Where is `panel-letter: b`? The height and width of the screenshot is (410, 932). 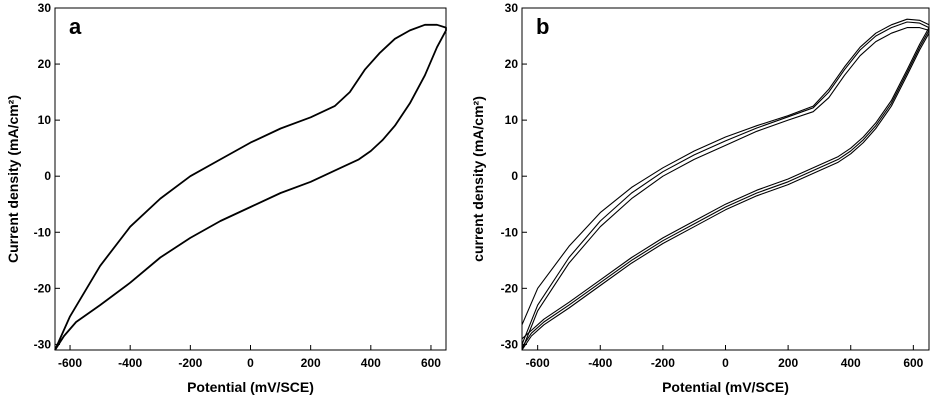 panel-letter: b is located at coordinates (542, 26).